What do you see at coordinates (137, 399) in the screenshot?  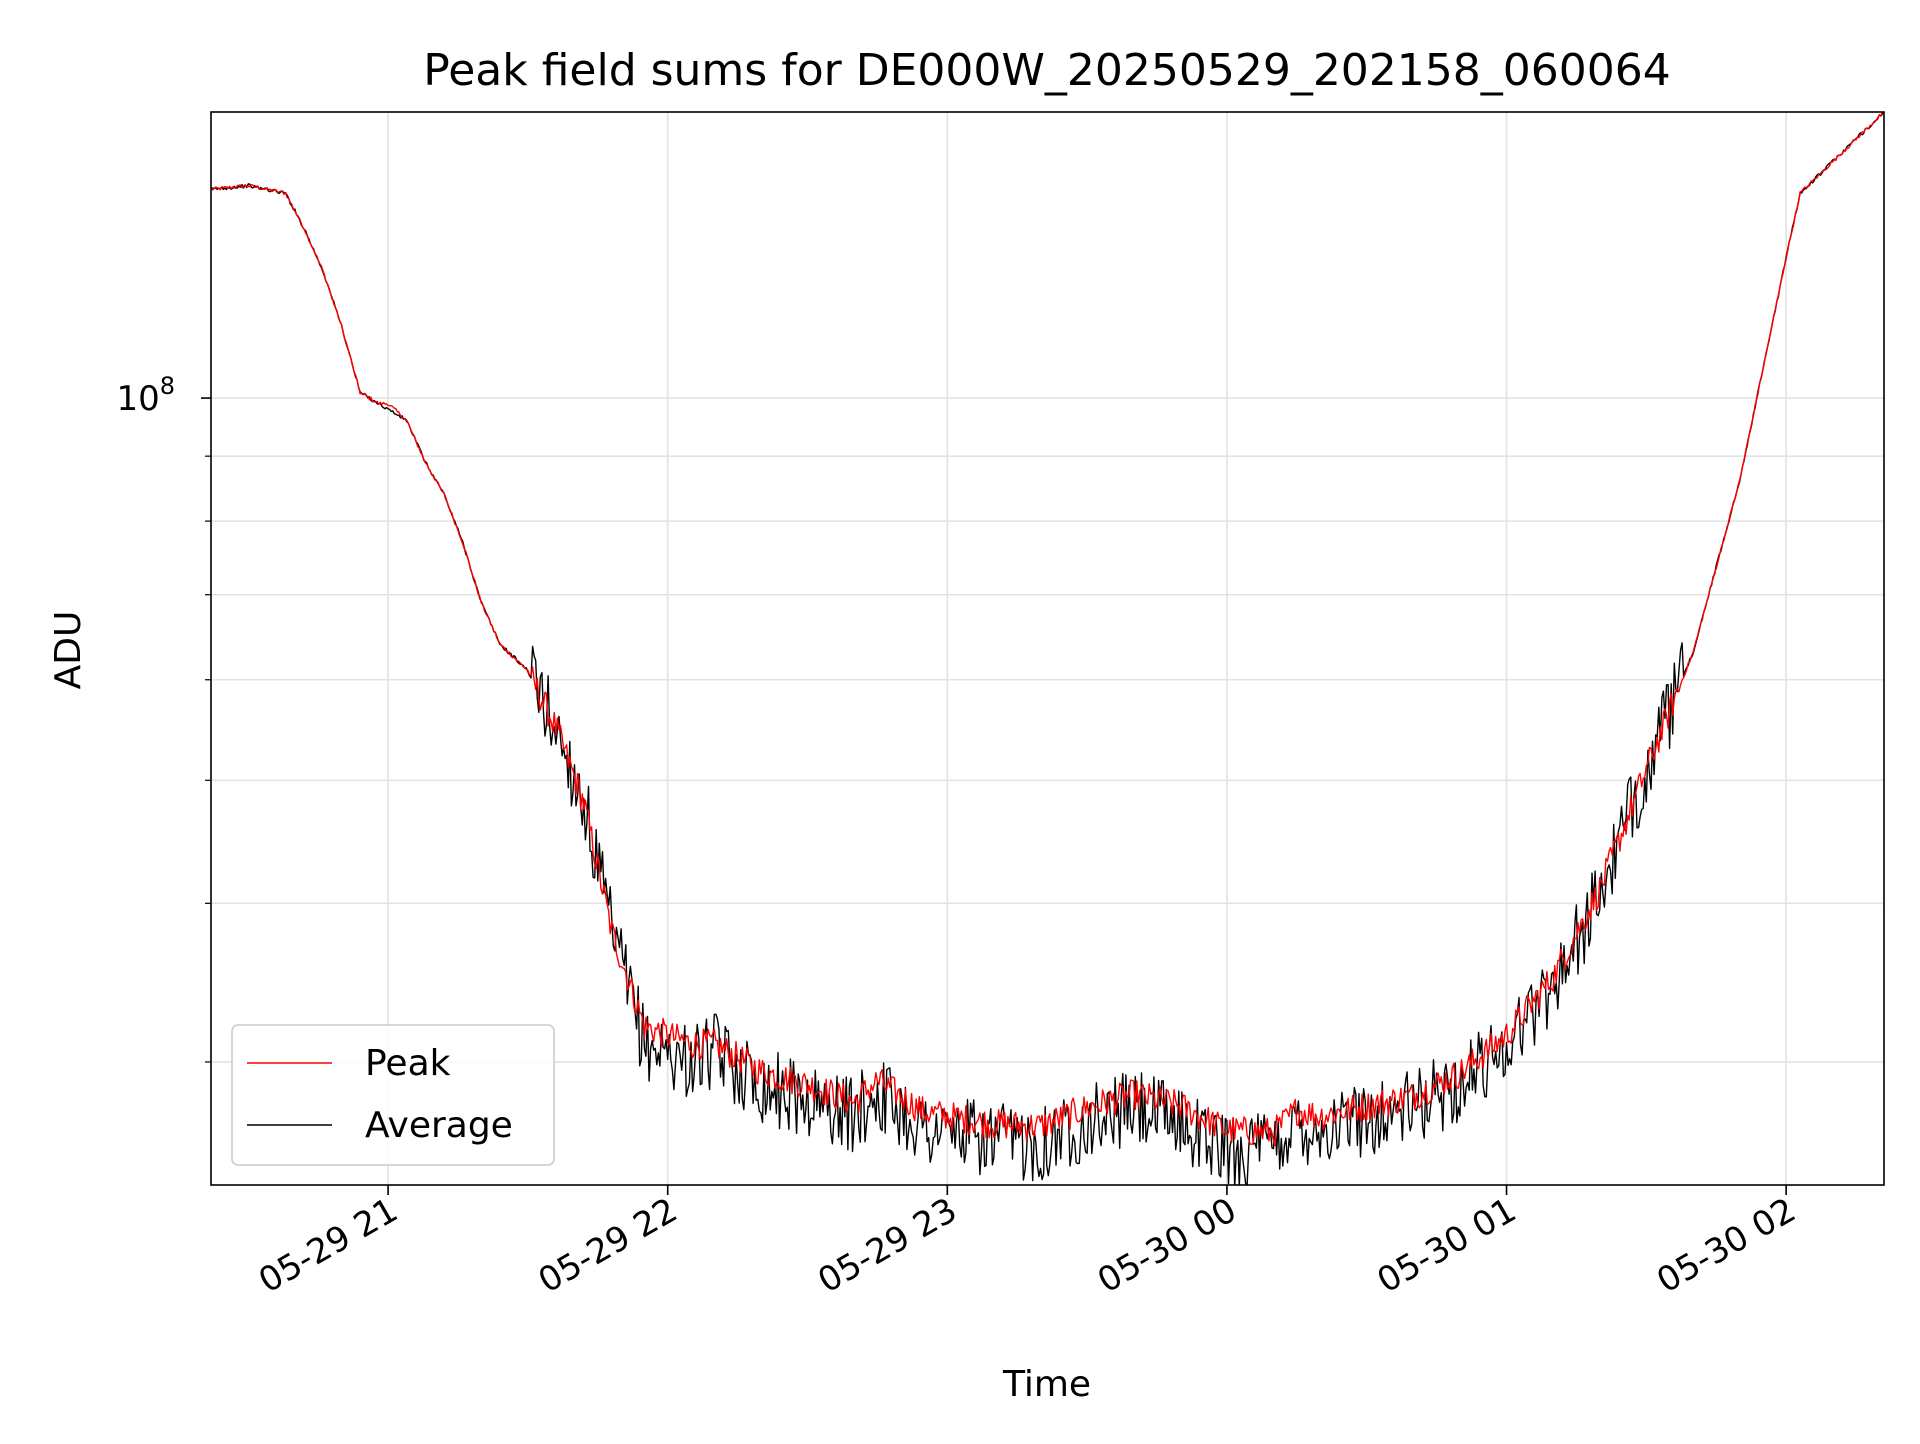 I see `y-tick-base: 10` at bounding box center [137, 399].